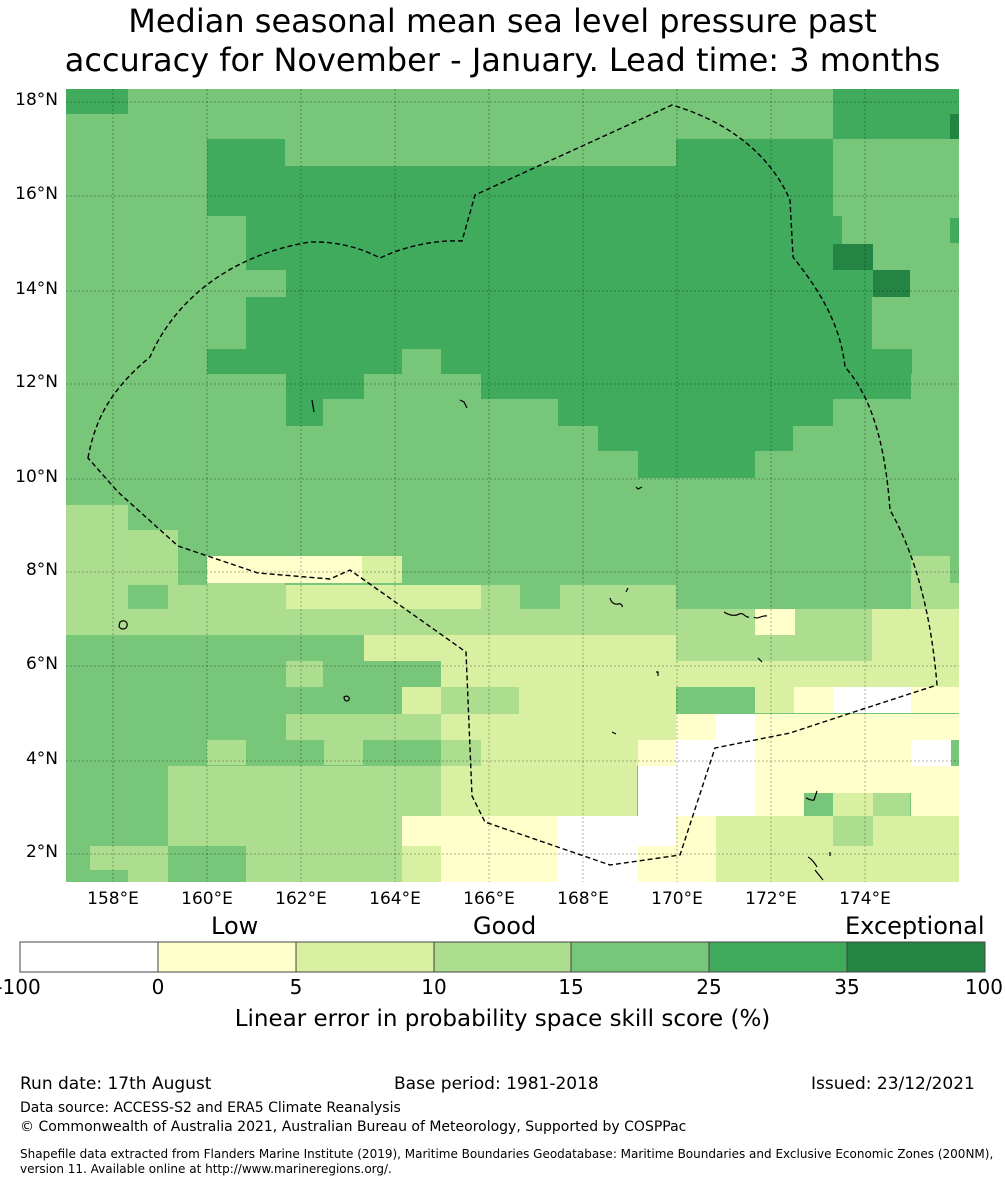 The width and height of the screenshot is (1005, 1185). I want to click on lon-label: 160°E, so click(207, 899).